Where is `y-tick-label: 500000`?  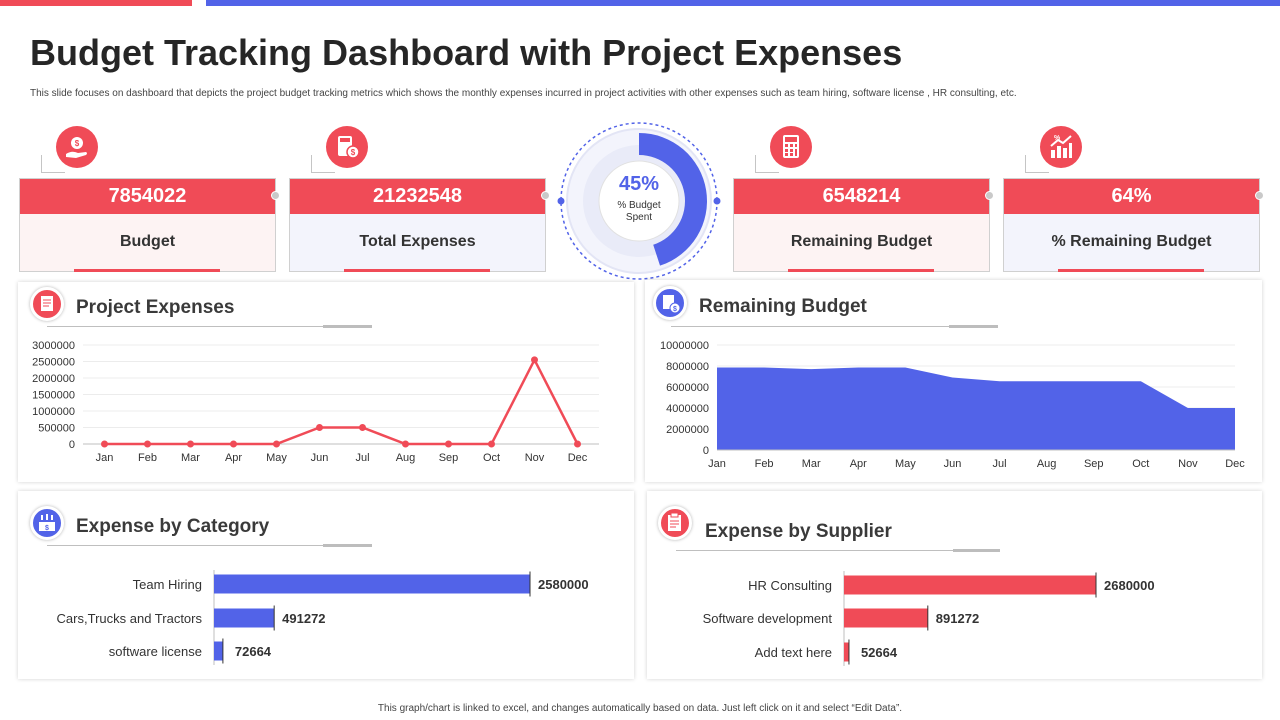
y-tick-label: 500000 is located at coordinates (56, 429).